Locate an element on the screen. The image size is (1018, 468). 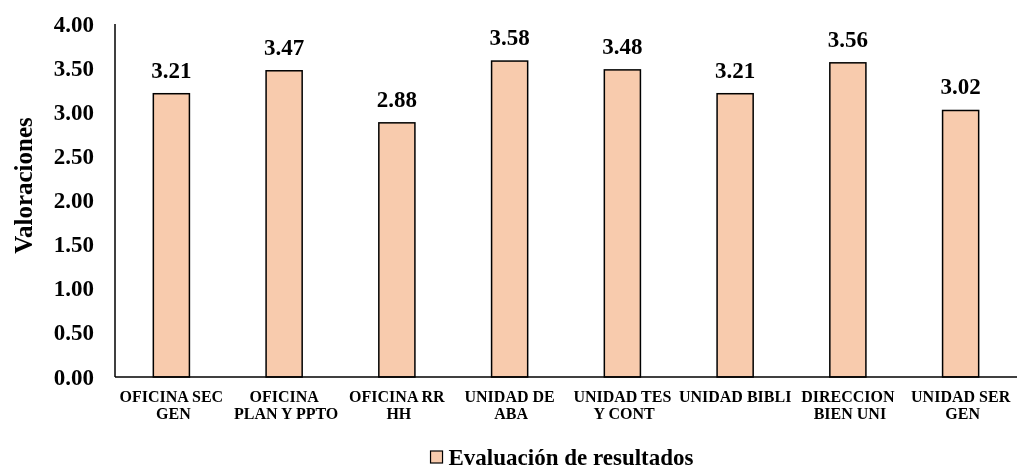
legend-label: Evaluación de resultados is located at coordinates (571, 456).